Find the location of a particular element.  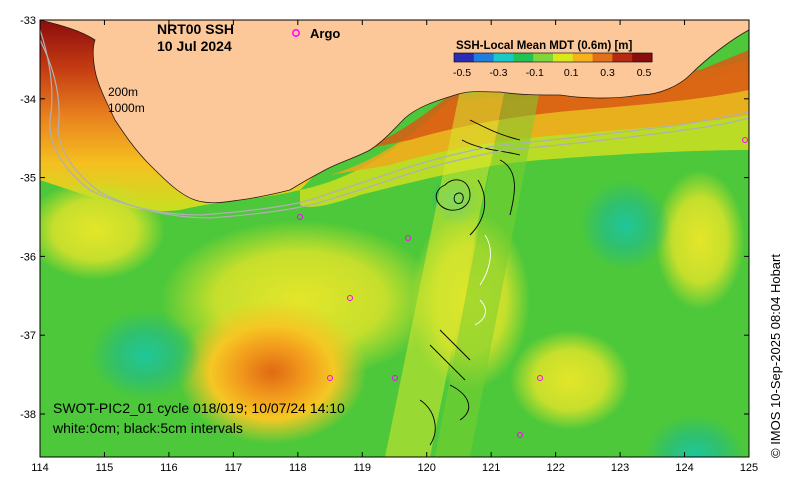

swot-swaths is located at coordinates (462, 273).